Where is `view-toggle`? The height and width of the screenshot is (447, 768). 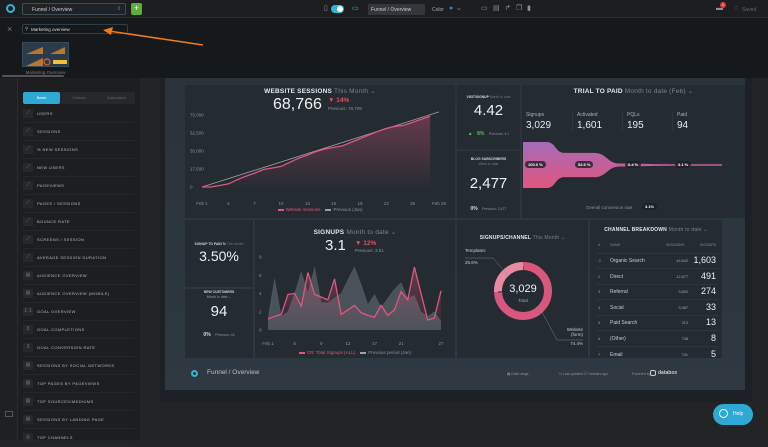 view-toggle is located at coordinates (337, 9).